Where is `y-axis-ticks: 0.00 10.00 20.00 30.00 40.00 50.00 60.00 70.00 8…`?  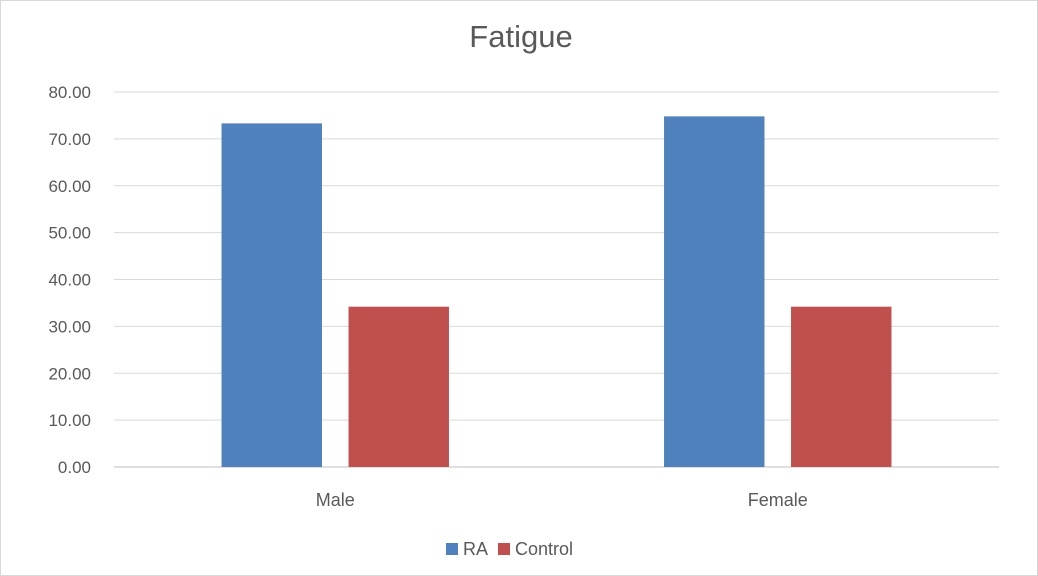 y-axis-ticks: 0.00 10.00 20.00 30.00 40.00 50.00 60.00 70.00 8… is located at coordinates (69, 280).